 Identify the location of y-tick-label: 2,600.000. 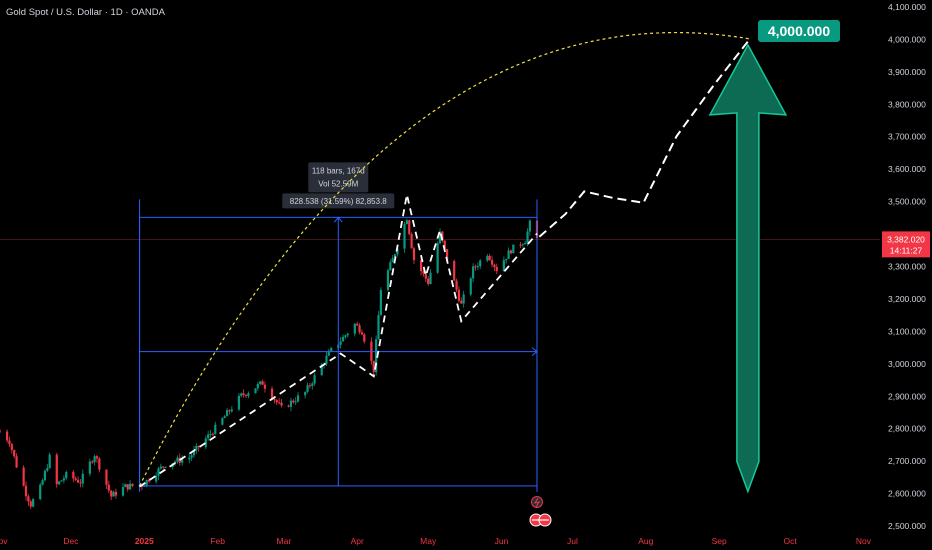
(907, 494).